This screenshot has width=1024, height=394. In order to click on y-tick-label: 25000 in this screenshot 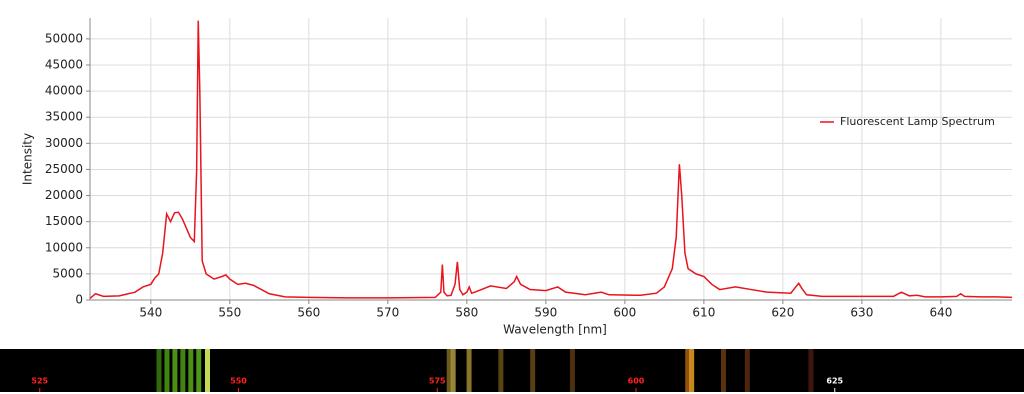, I will do `click(64, 169)`.